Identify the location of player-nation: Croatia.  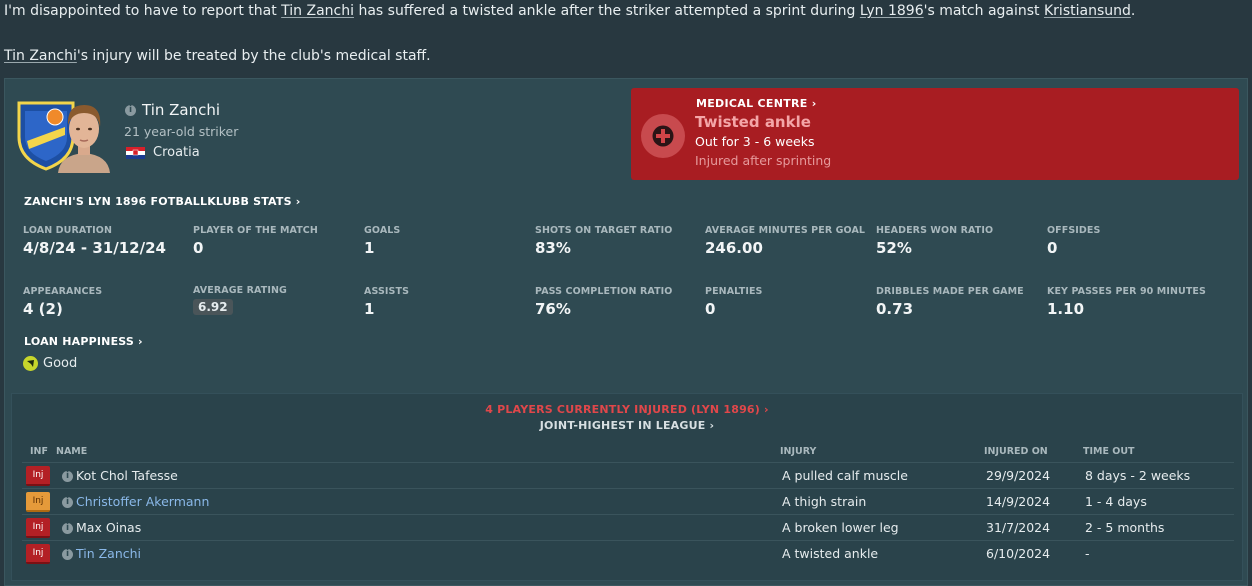
(163, 152).